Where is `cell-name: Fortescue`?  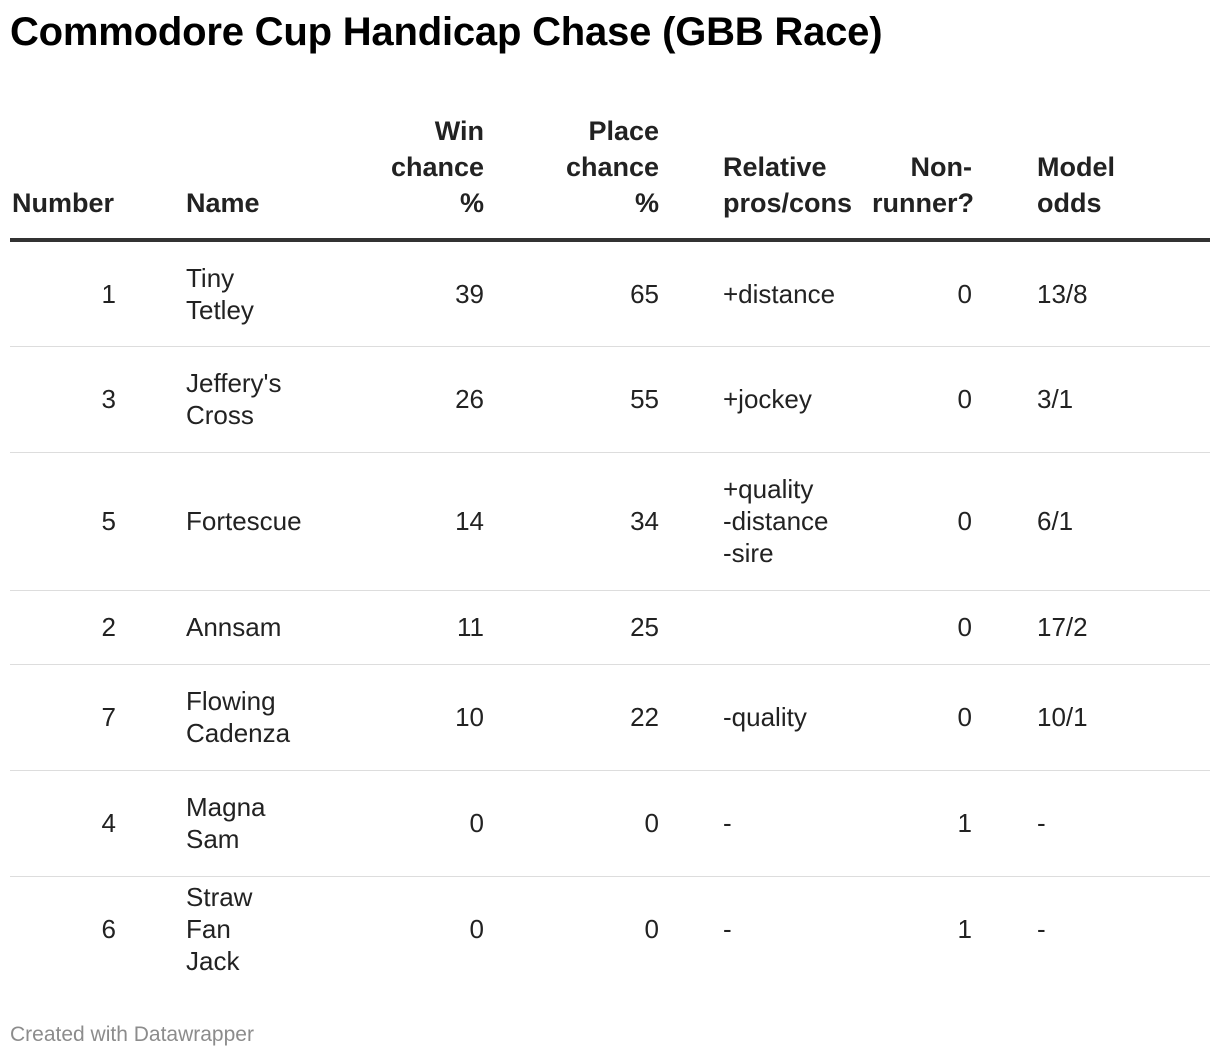
cell-name: Fortescue is located at coordinates (211, 521).